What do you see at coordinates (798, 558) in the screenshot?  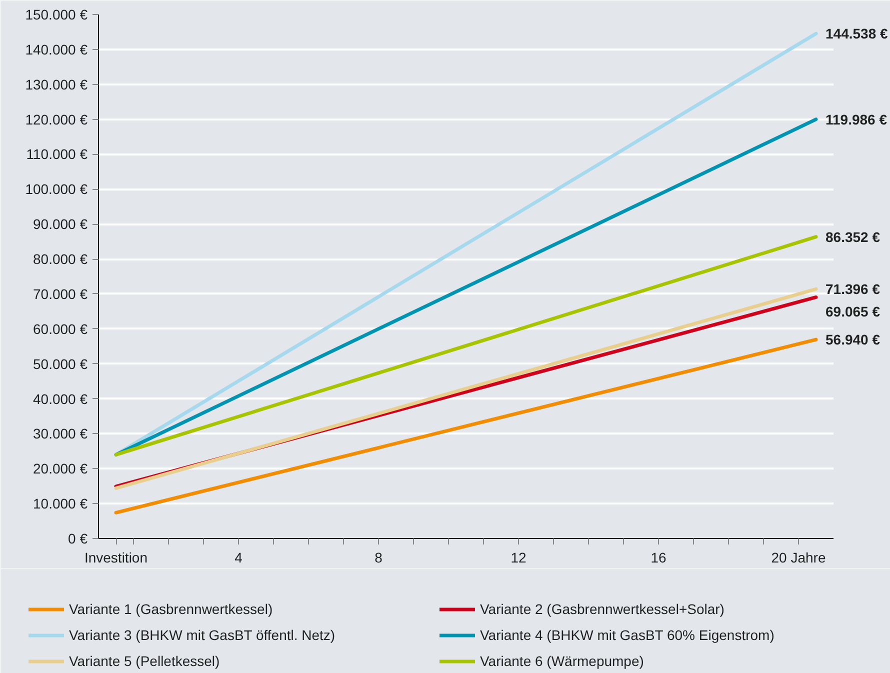 I see `x-tick-label: 20 Jahre` at bounding box center [798, 558].